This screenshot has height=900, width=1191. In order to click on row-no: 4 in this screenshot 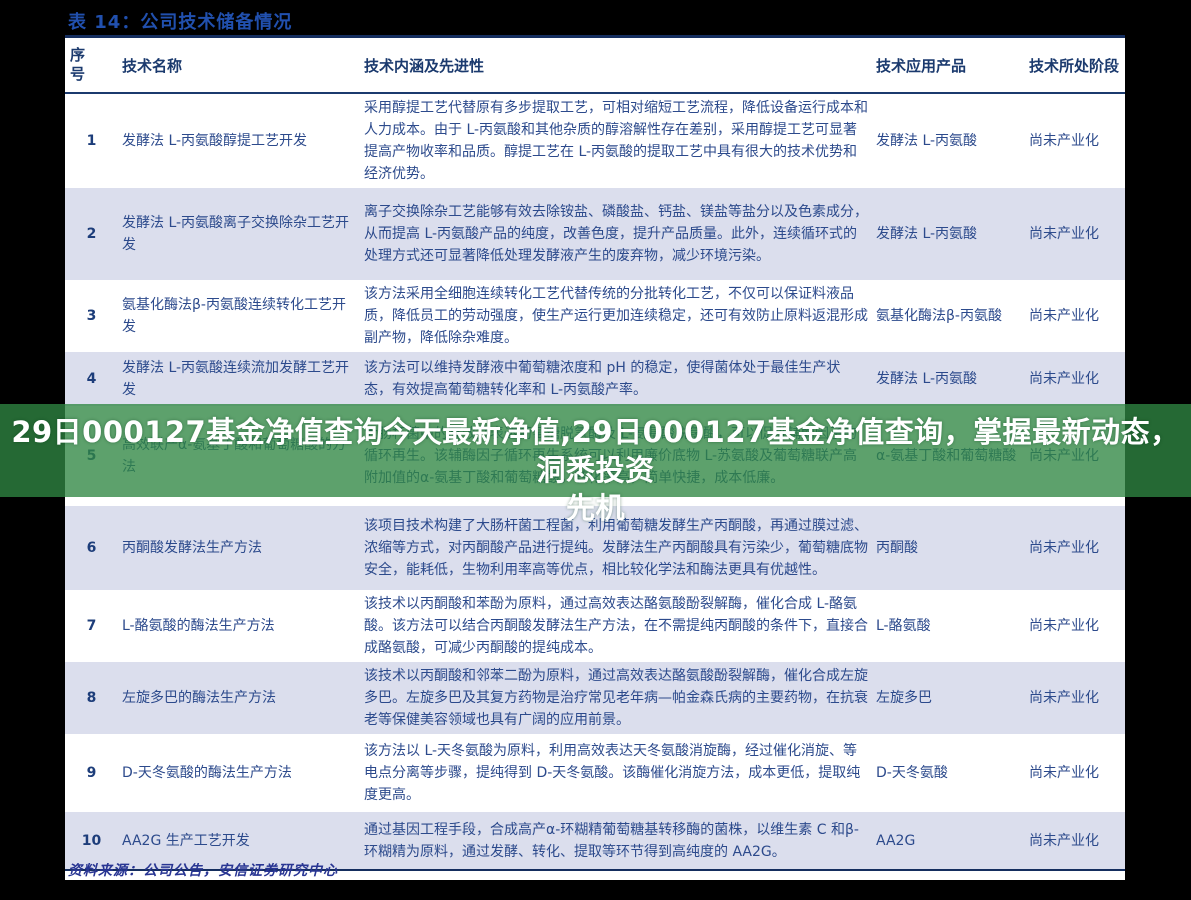, I will do `click(91, 379)`.